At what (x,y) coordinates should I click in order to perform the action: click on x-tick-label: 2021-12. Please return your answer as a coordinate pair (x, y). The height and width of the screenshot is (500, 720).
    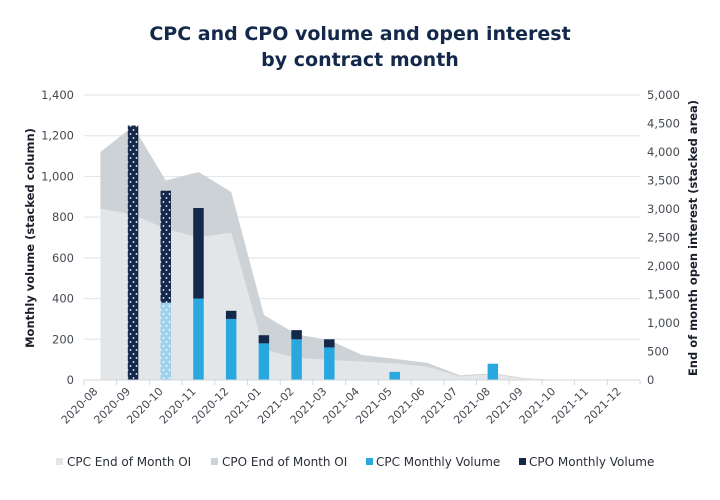
    Looking at the image, I should click on (603, 406).